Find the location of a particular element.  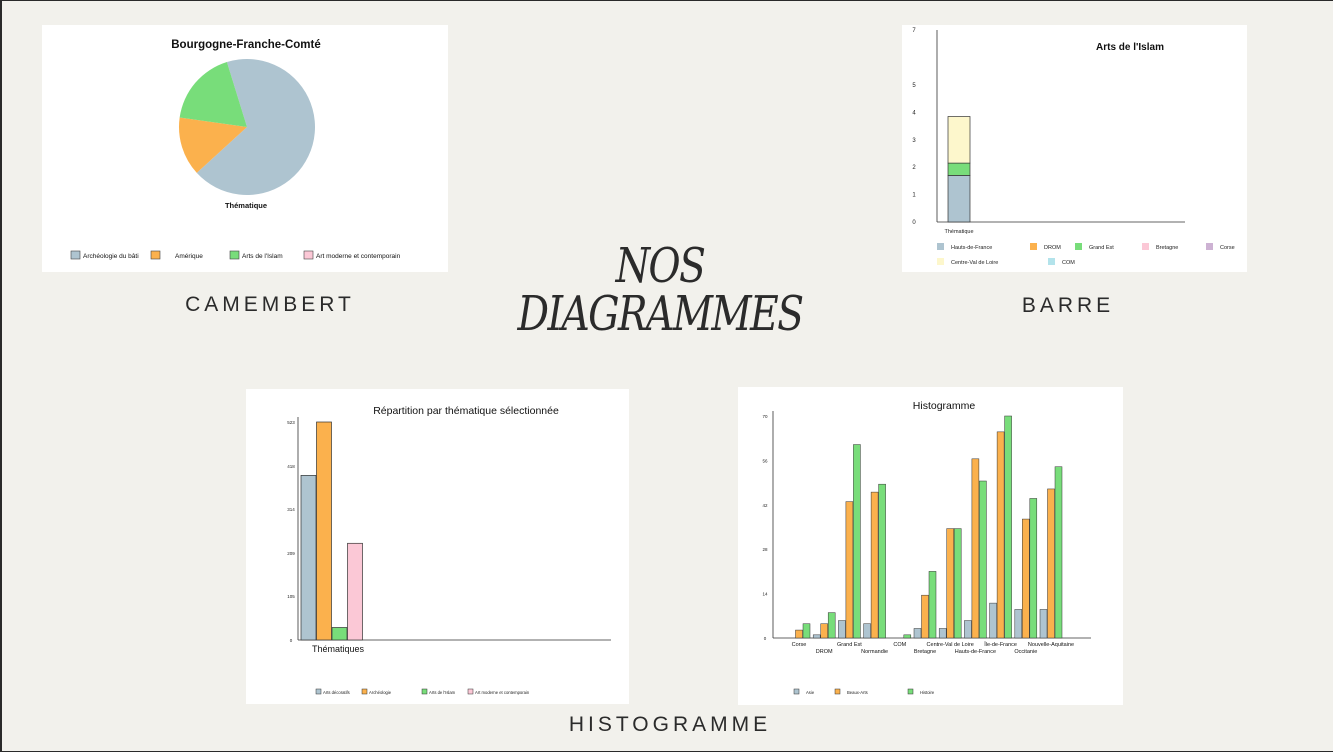

theme-y-tick: 0 is located at coordinates (291, 640).